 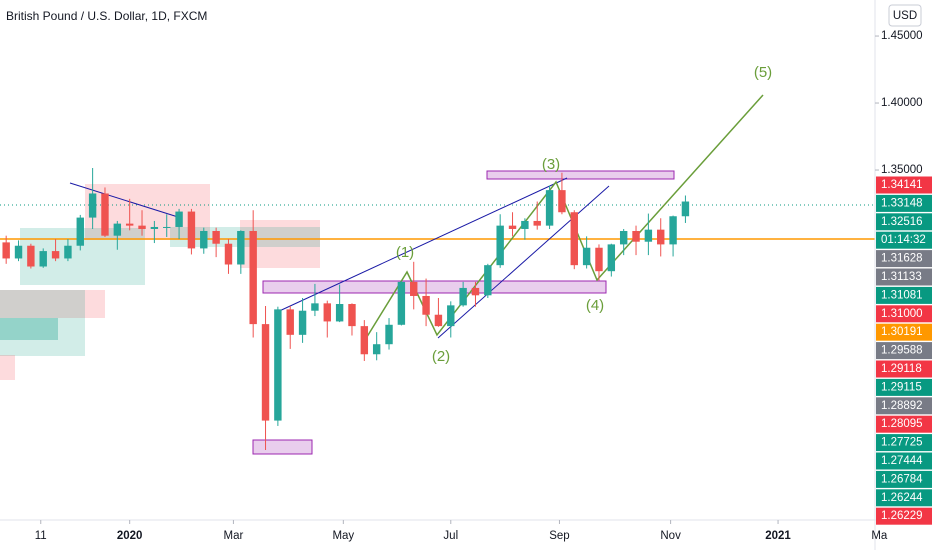 What do you see at coordinates (41, 536) in the screenshot?
I see `x-tick-label: 11` at bounding box center [41, 536].